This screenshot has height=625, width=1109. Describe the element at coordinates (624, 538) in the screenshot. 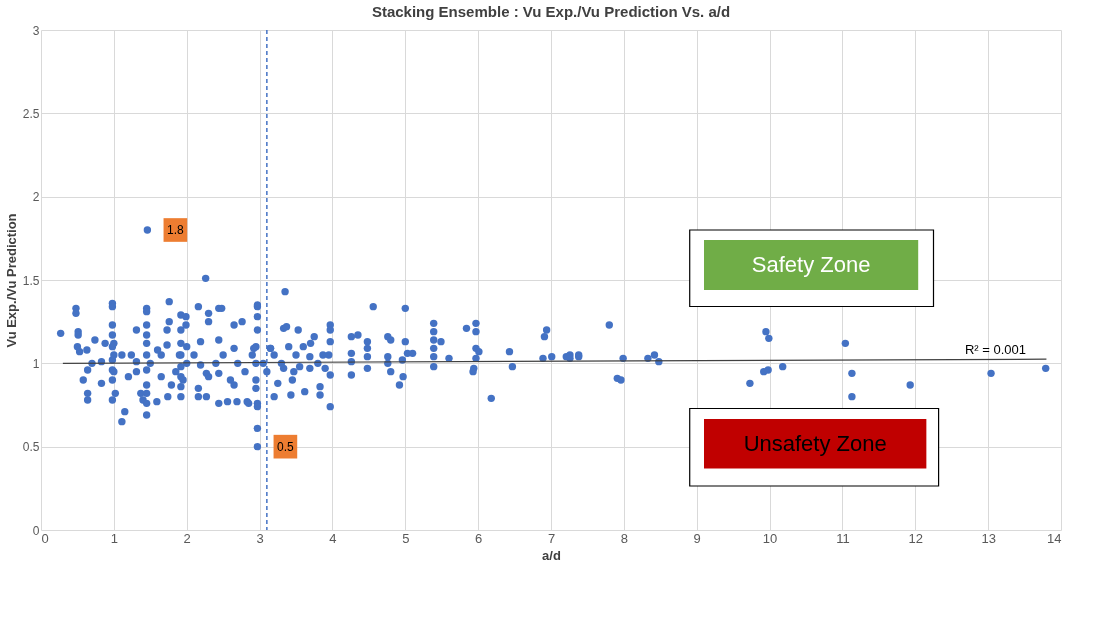

I see `x-tick-label: 8` at that location.